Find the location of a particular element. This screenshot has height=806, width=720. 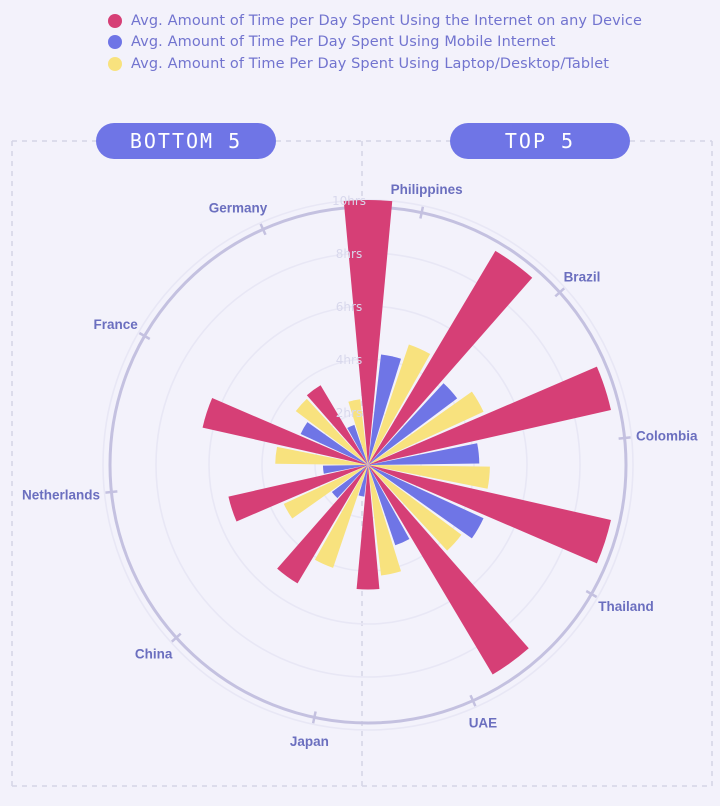

country-label-france: France is located at coordinates (115, 324).